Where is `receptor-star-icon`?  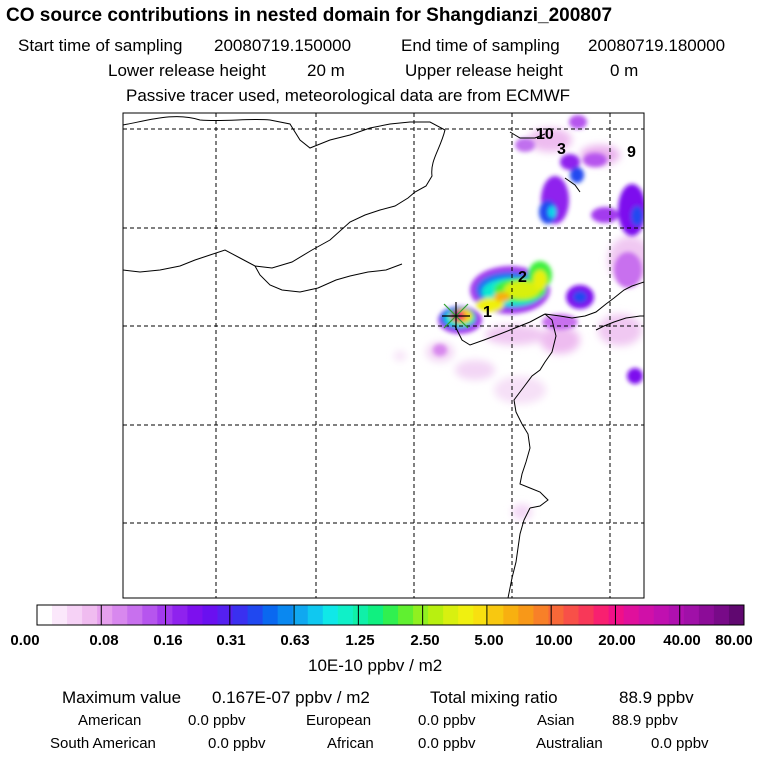
receptor-star-icon is located at coordinates (456, 316).